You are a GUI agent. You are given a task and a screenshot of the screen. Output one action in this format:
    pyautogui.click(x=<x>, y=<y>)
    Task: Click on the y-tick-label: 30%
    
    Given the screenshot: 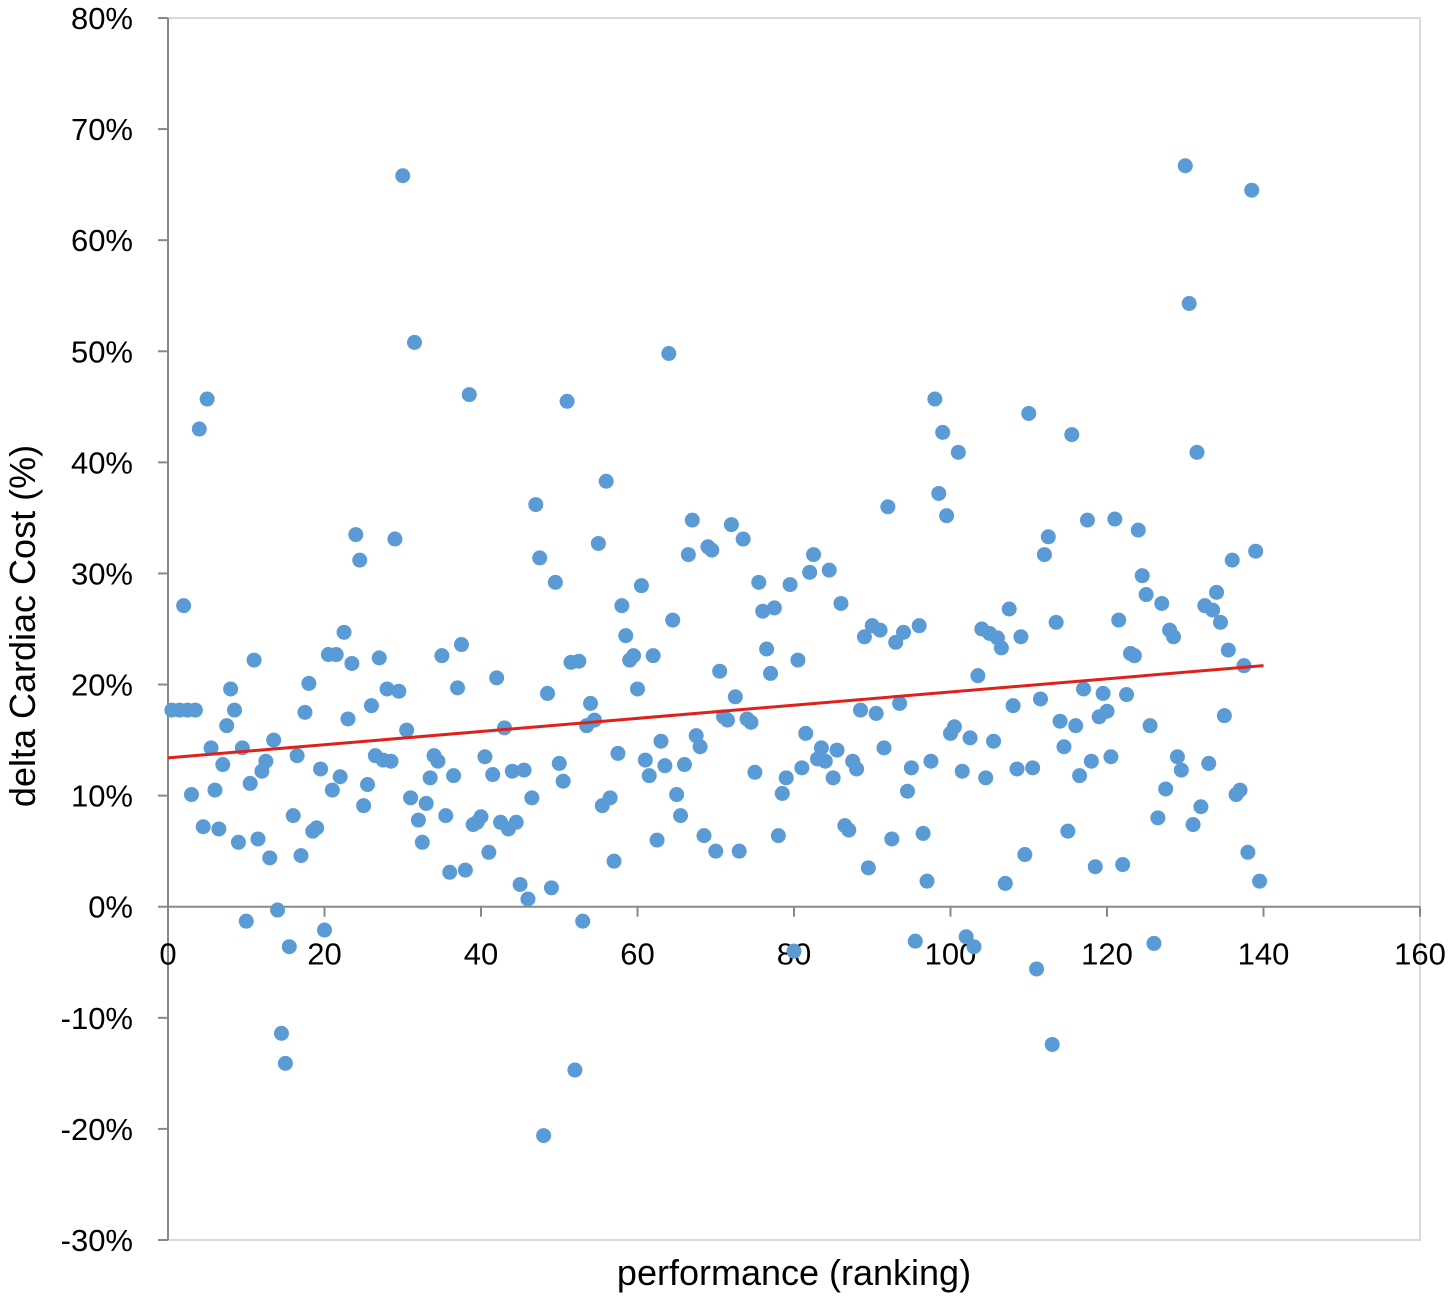 What is the action you would take?
    pyautogui.click(x=102, y=573)
    